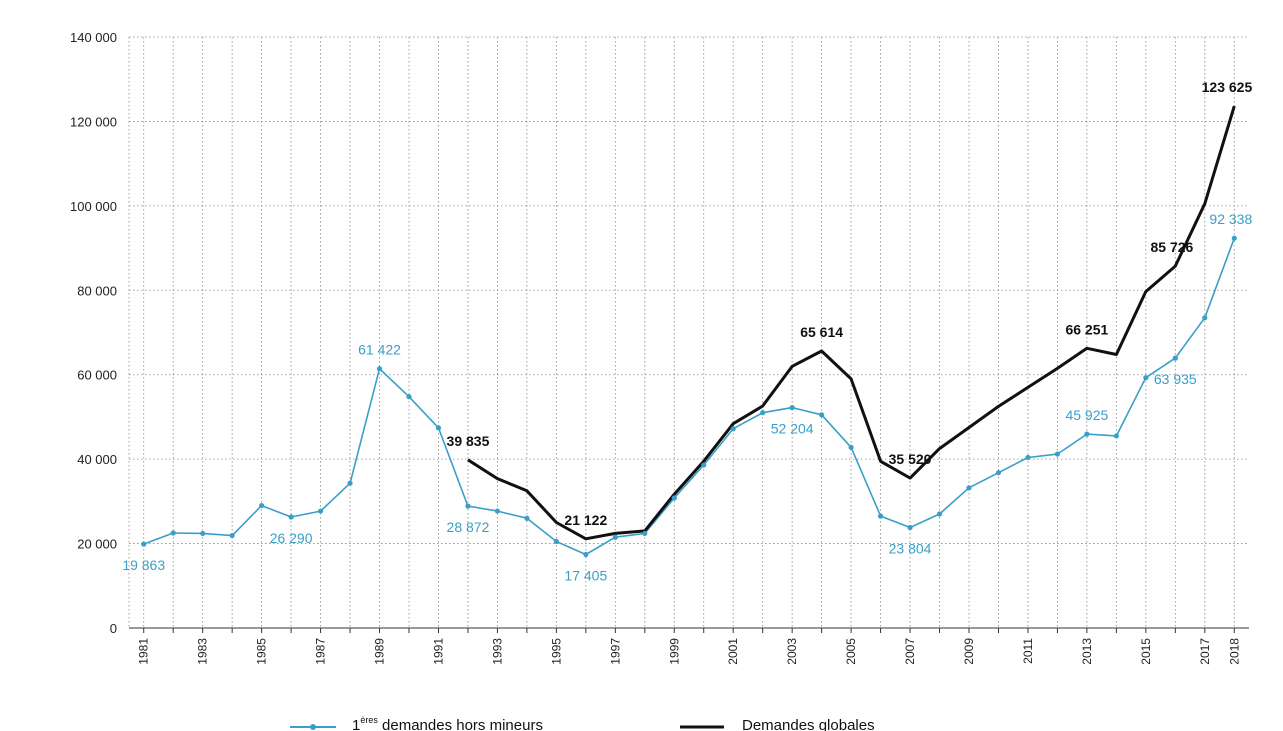 The width and height of the screenshot is (1283, 731). I want to click on x-tick-label: 2011, so click(1028, 651).